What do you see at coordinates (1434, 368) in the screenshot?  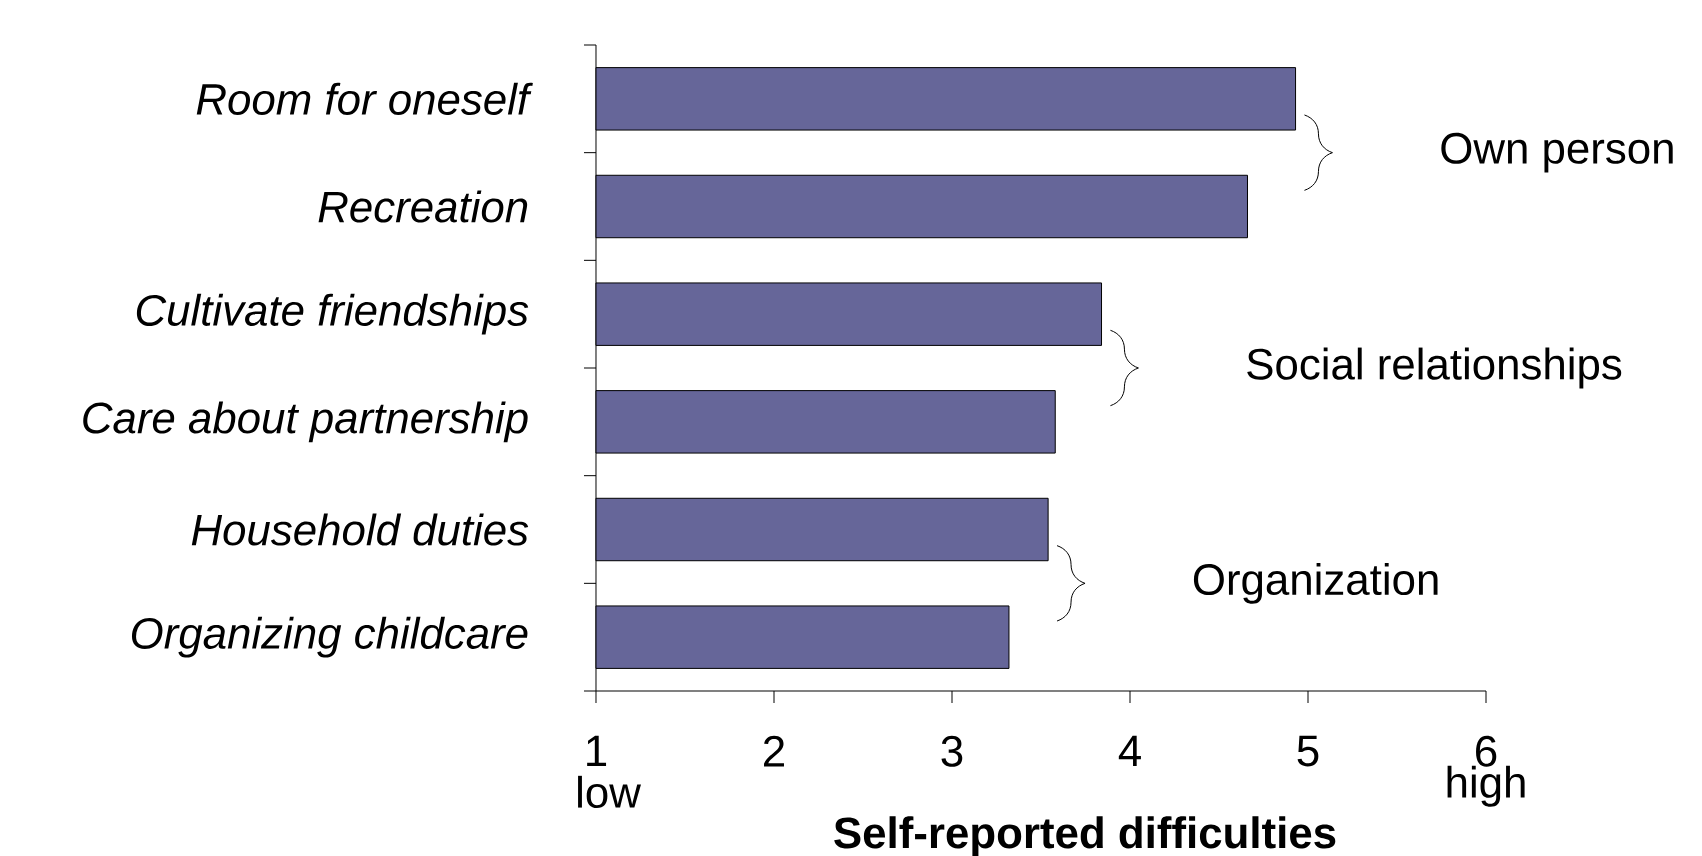 I see `annotation: Social relationships` at bounding box center [1434, 368].